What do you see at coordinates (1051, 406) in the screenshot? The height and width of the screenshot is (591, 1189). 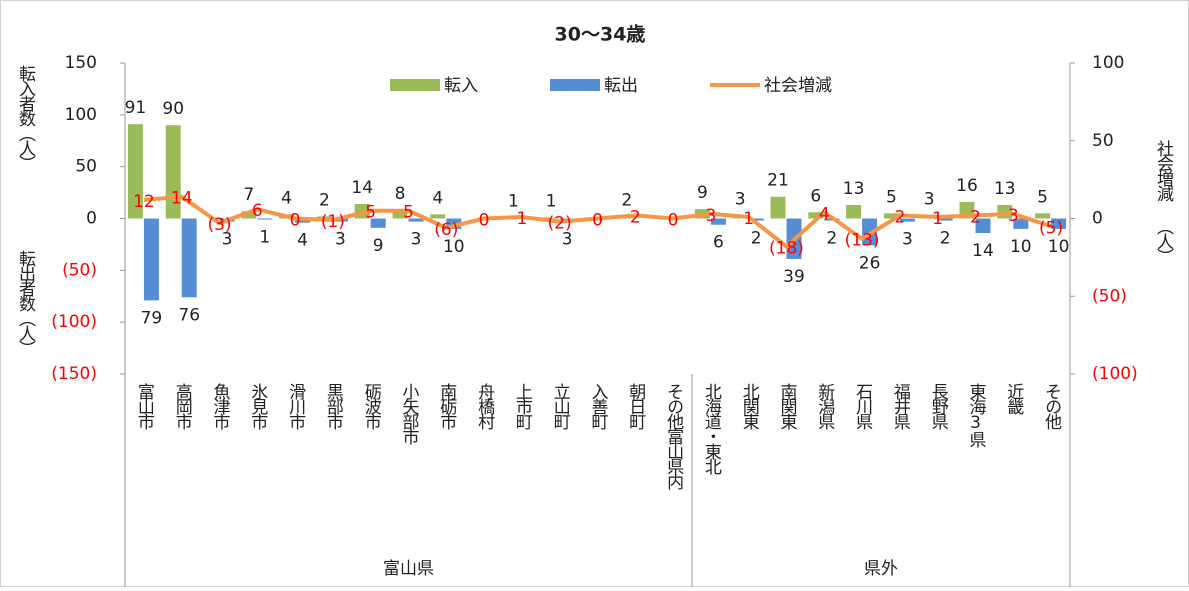 I see `x-tick-label: その他` at bounding box center [1051, 406].